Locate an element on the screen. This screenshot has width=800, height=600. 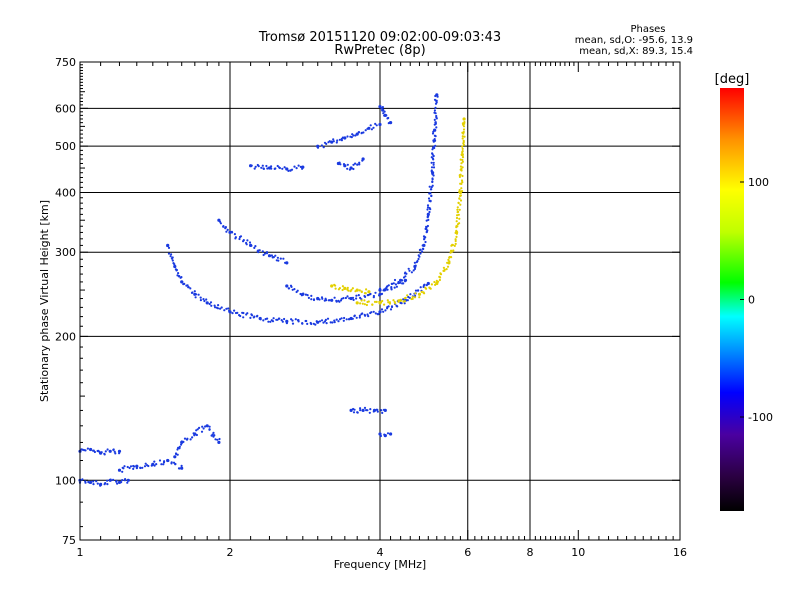
colorbar-tick-label-0: -100 is located at coordinates (760, 417).